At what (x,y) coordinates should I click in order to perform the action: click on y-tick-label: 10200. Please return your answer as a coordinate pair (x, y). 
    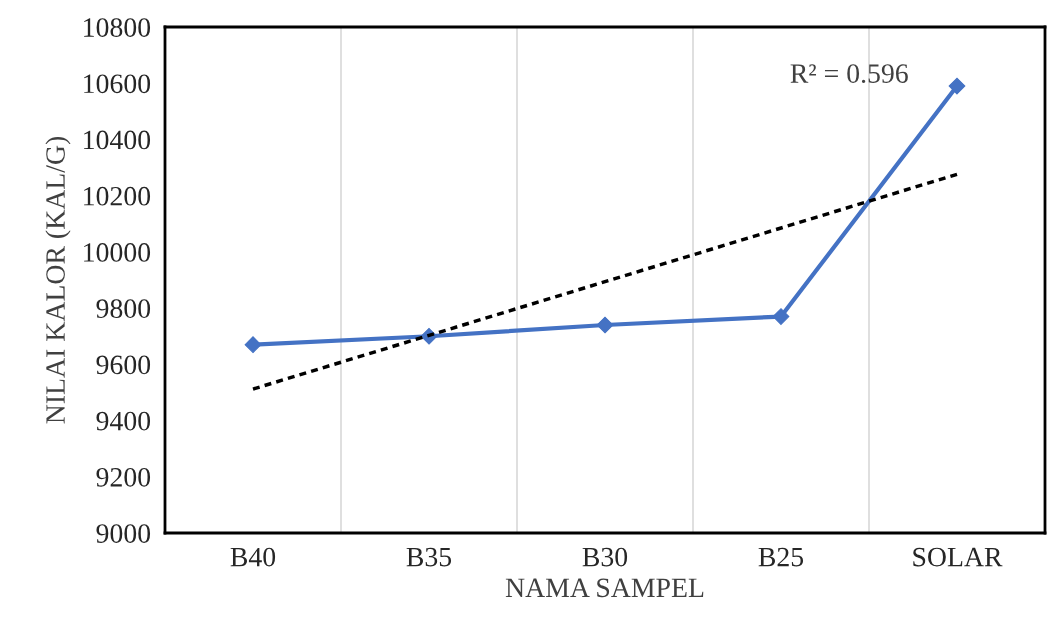
    Looking at the image, I should click on (117, 196).